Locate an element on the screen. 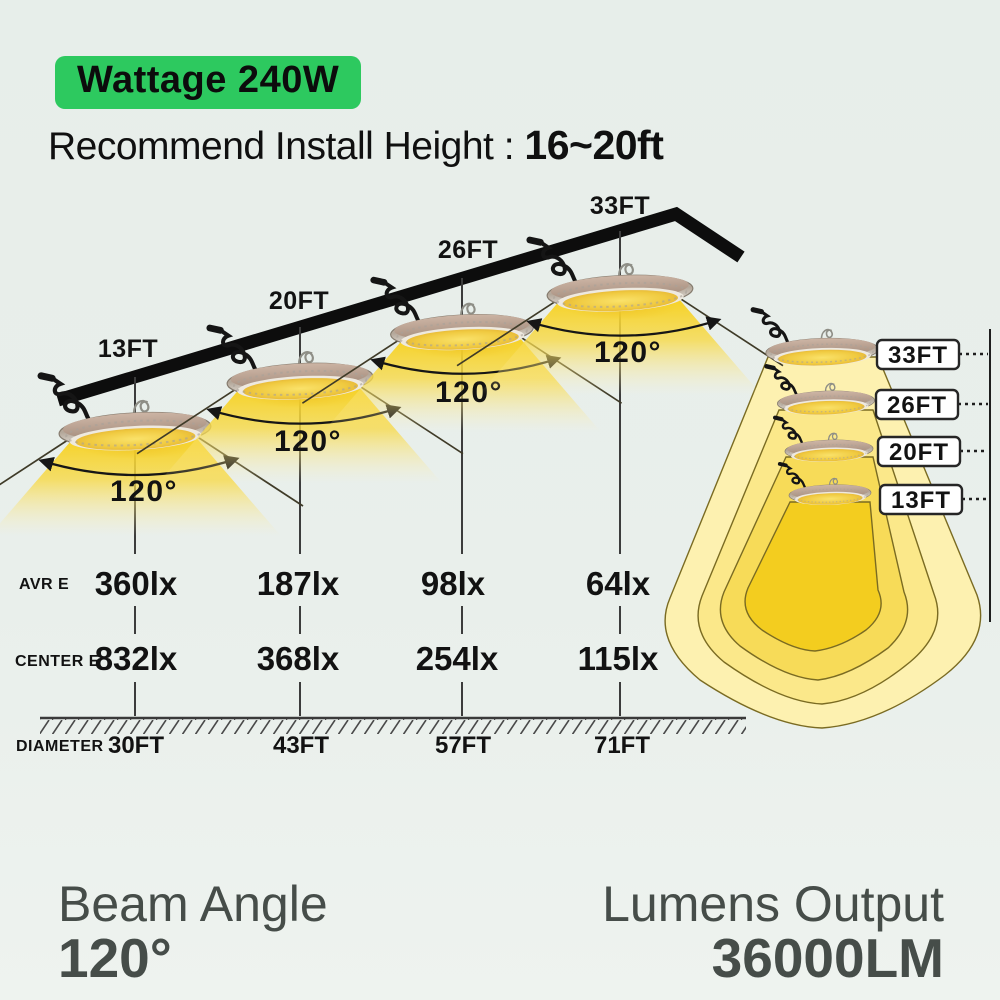 The width and height of the screenshot is (1000, 1000). beam-angle-stat: Beam Angle 120° is located at coordinates (193, 932).